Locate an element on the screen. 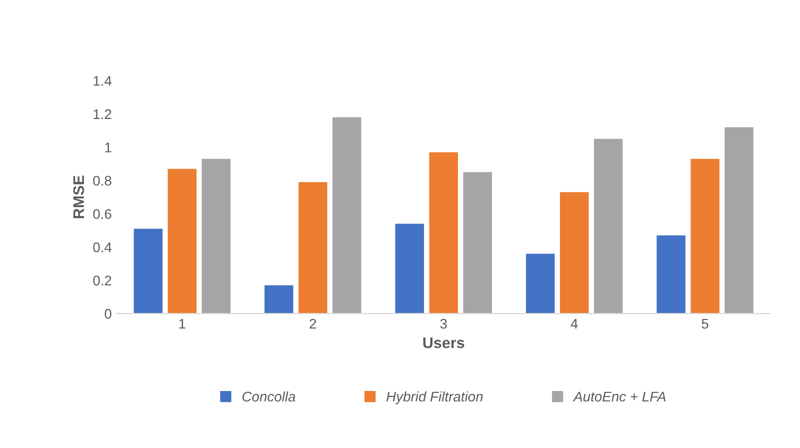 This screenshot has height=448, width=800. x-tick-label: 1 is located at coordinates (182, 323).